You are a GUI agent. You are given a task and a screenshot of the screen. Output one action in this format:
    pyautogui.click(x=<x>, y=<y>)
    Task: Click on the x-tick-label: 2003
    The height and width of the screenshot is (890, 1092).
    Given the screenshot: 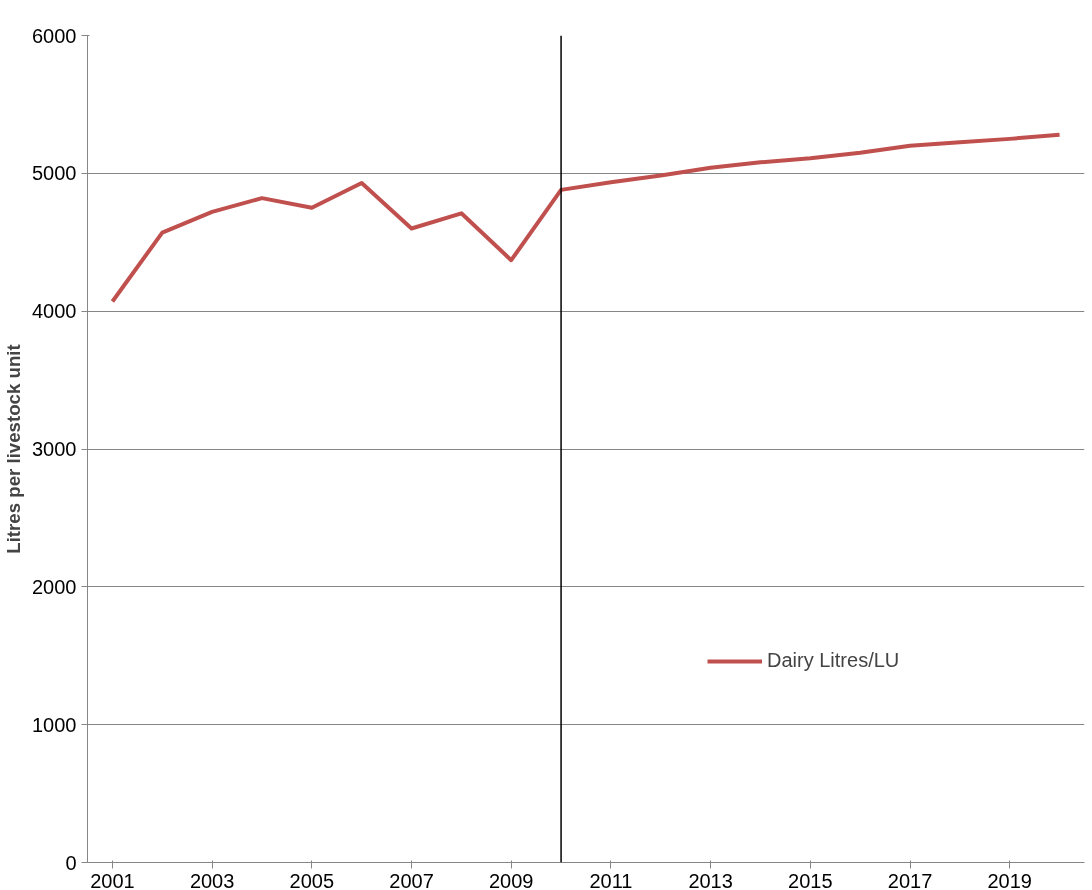 What is the action you would take?
    pyautogui.click(x=212, y=879)
    